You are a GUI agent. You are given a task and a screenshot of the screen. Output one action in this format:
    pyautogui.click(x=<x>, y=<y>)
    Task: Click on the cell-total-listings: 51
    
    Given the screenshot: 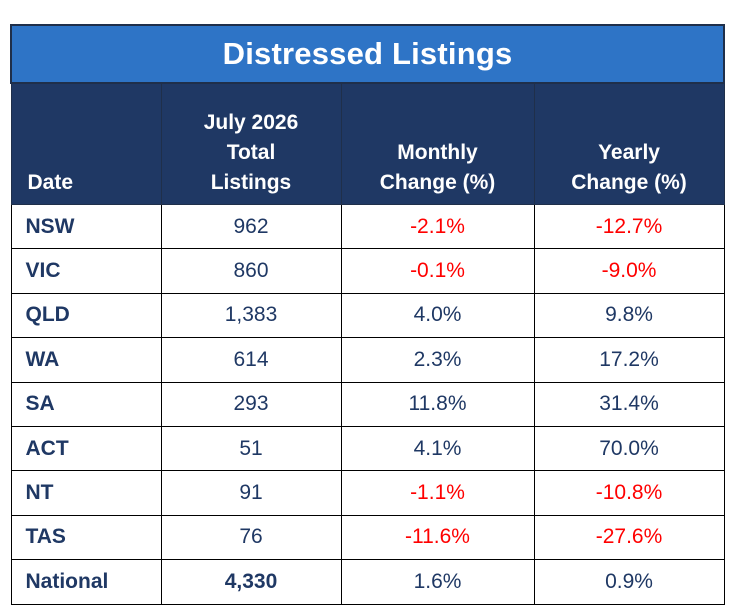 What is the action you would take?
    pyautogui.click(x=251, y=448)
    